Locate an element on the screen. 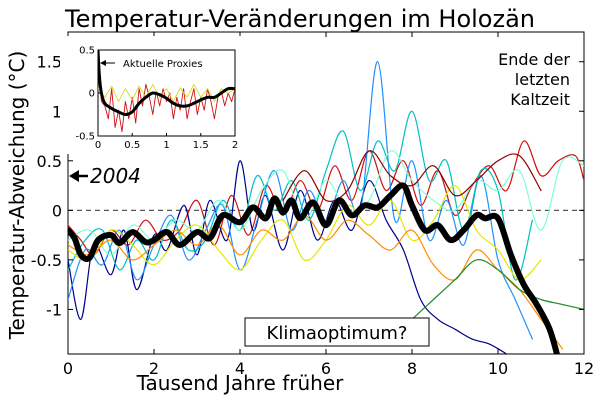 This screenshot has width=600, height=400. x-tick-label: 0 is located at coordinates (68, 368).